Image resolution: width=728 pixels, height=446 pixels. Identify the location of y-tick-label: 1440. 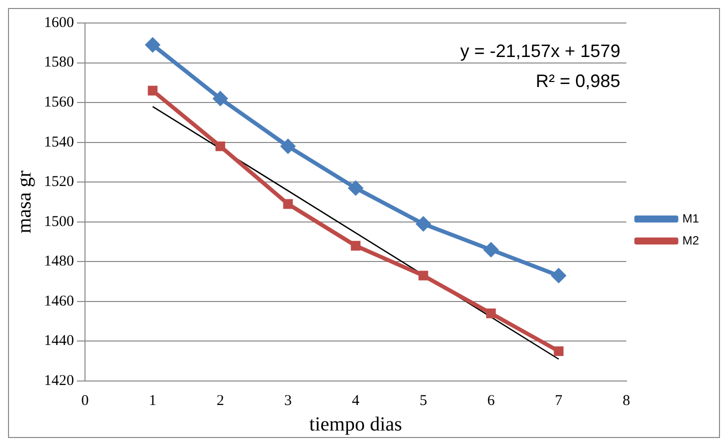
(59, 341).